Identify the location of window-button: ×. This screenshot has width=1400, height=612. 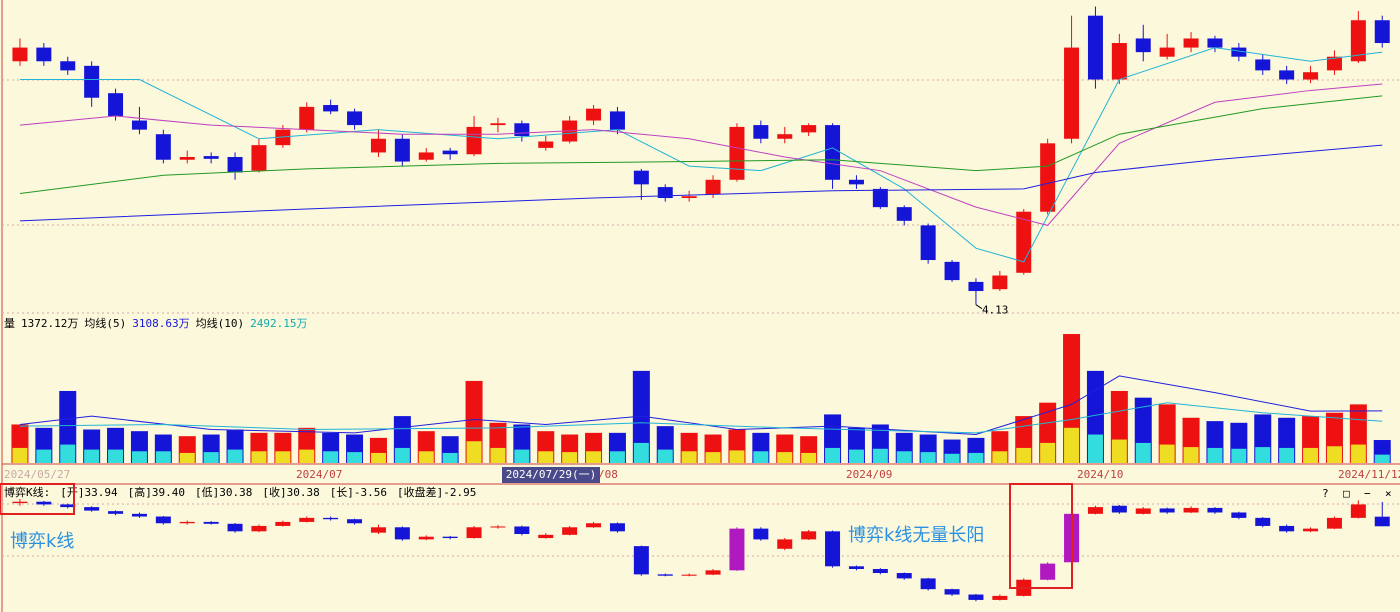
(1388, 493).